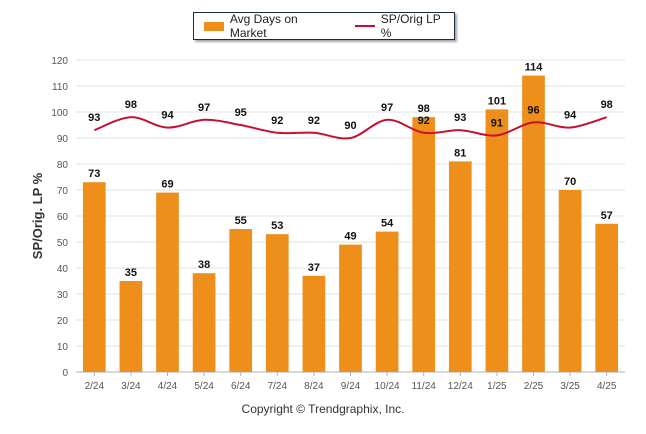 The height and width of the screenshot is (434, 646). What do you see at coordinates (95, 386) in the screenshot?
I see `x-tick-label: 2/24` at bounding box center [95, 386].